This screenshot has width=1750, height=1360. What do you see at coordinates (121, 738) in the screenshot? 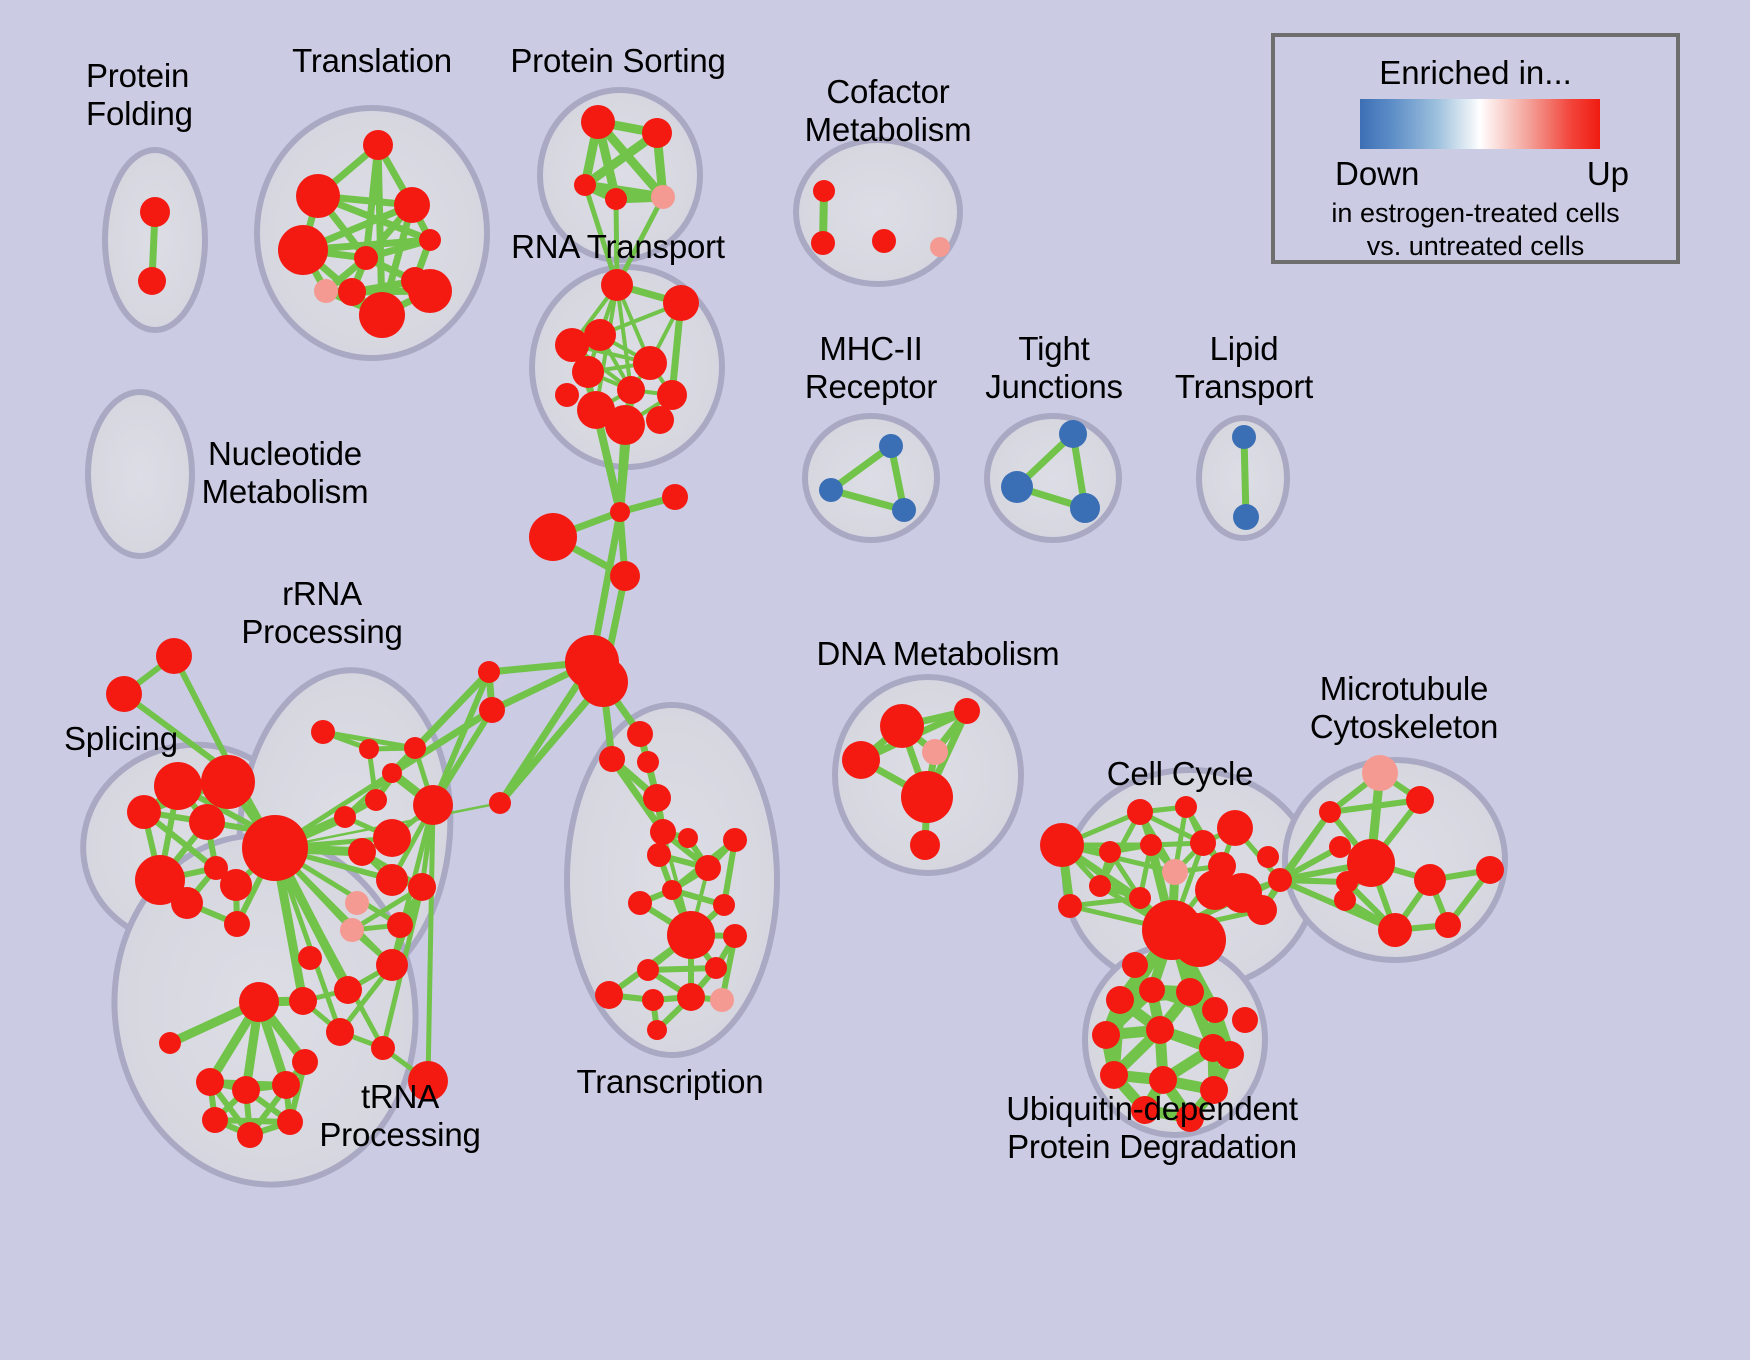
I see `cluster-label-splicing: Splicing` at bounding box center [121, 738].